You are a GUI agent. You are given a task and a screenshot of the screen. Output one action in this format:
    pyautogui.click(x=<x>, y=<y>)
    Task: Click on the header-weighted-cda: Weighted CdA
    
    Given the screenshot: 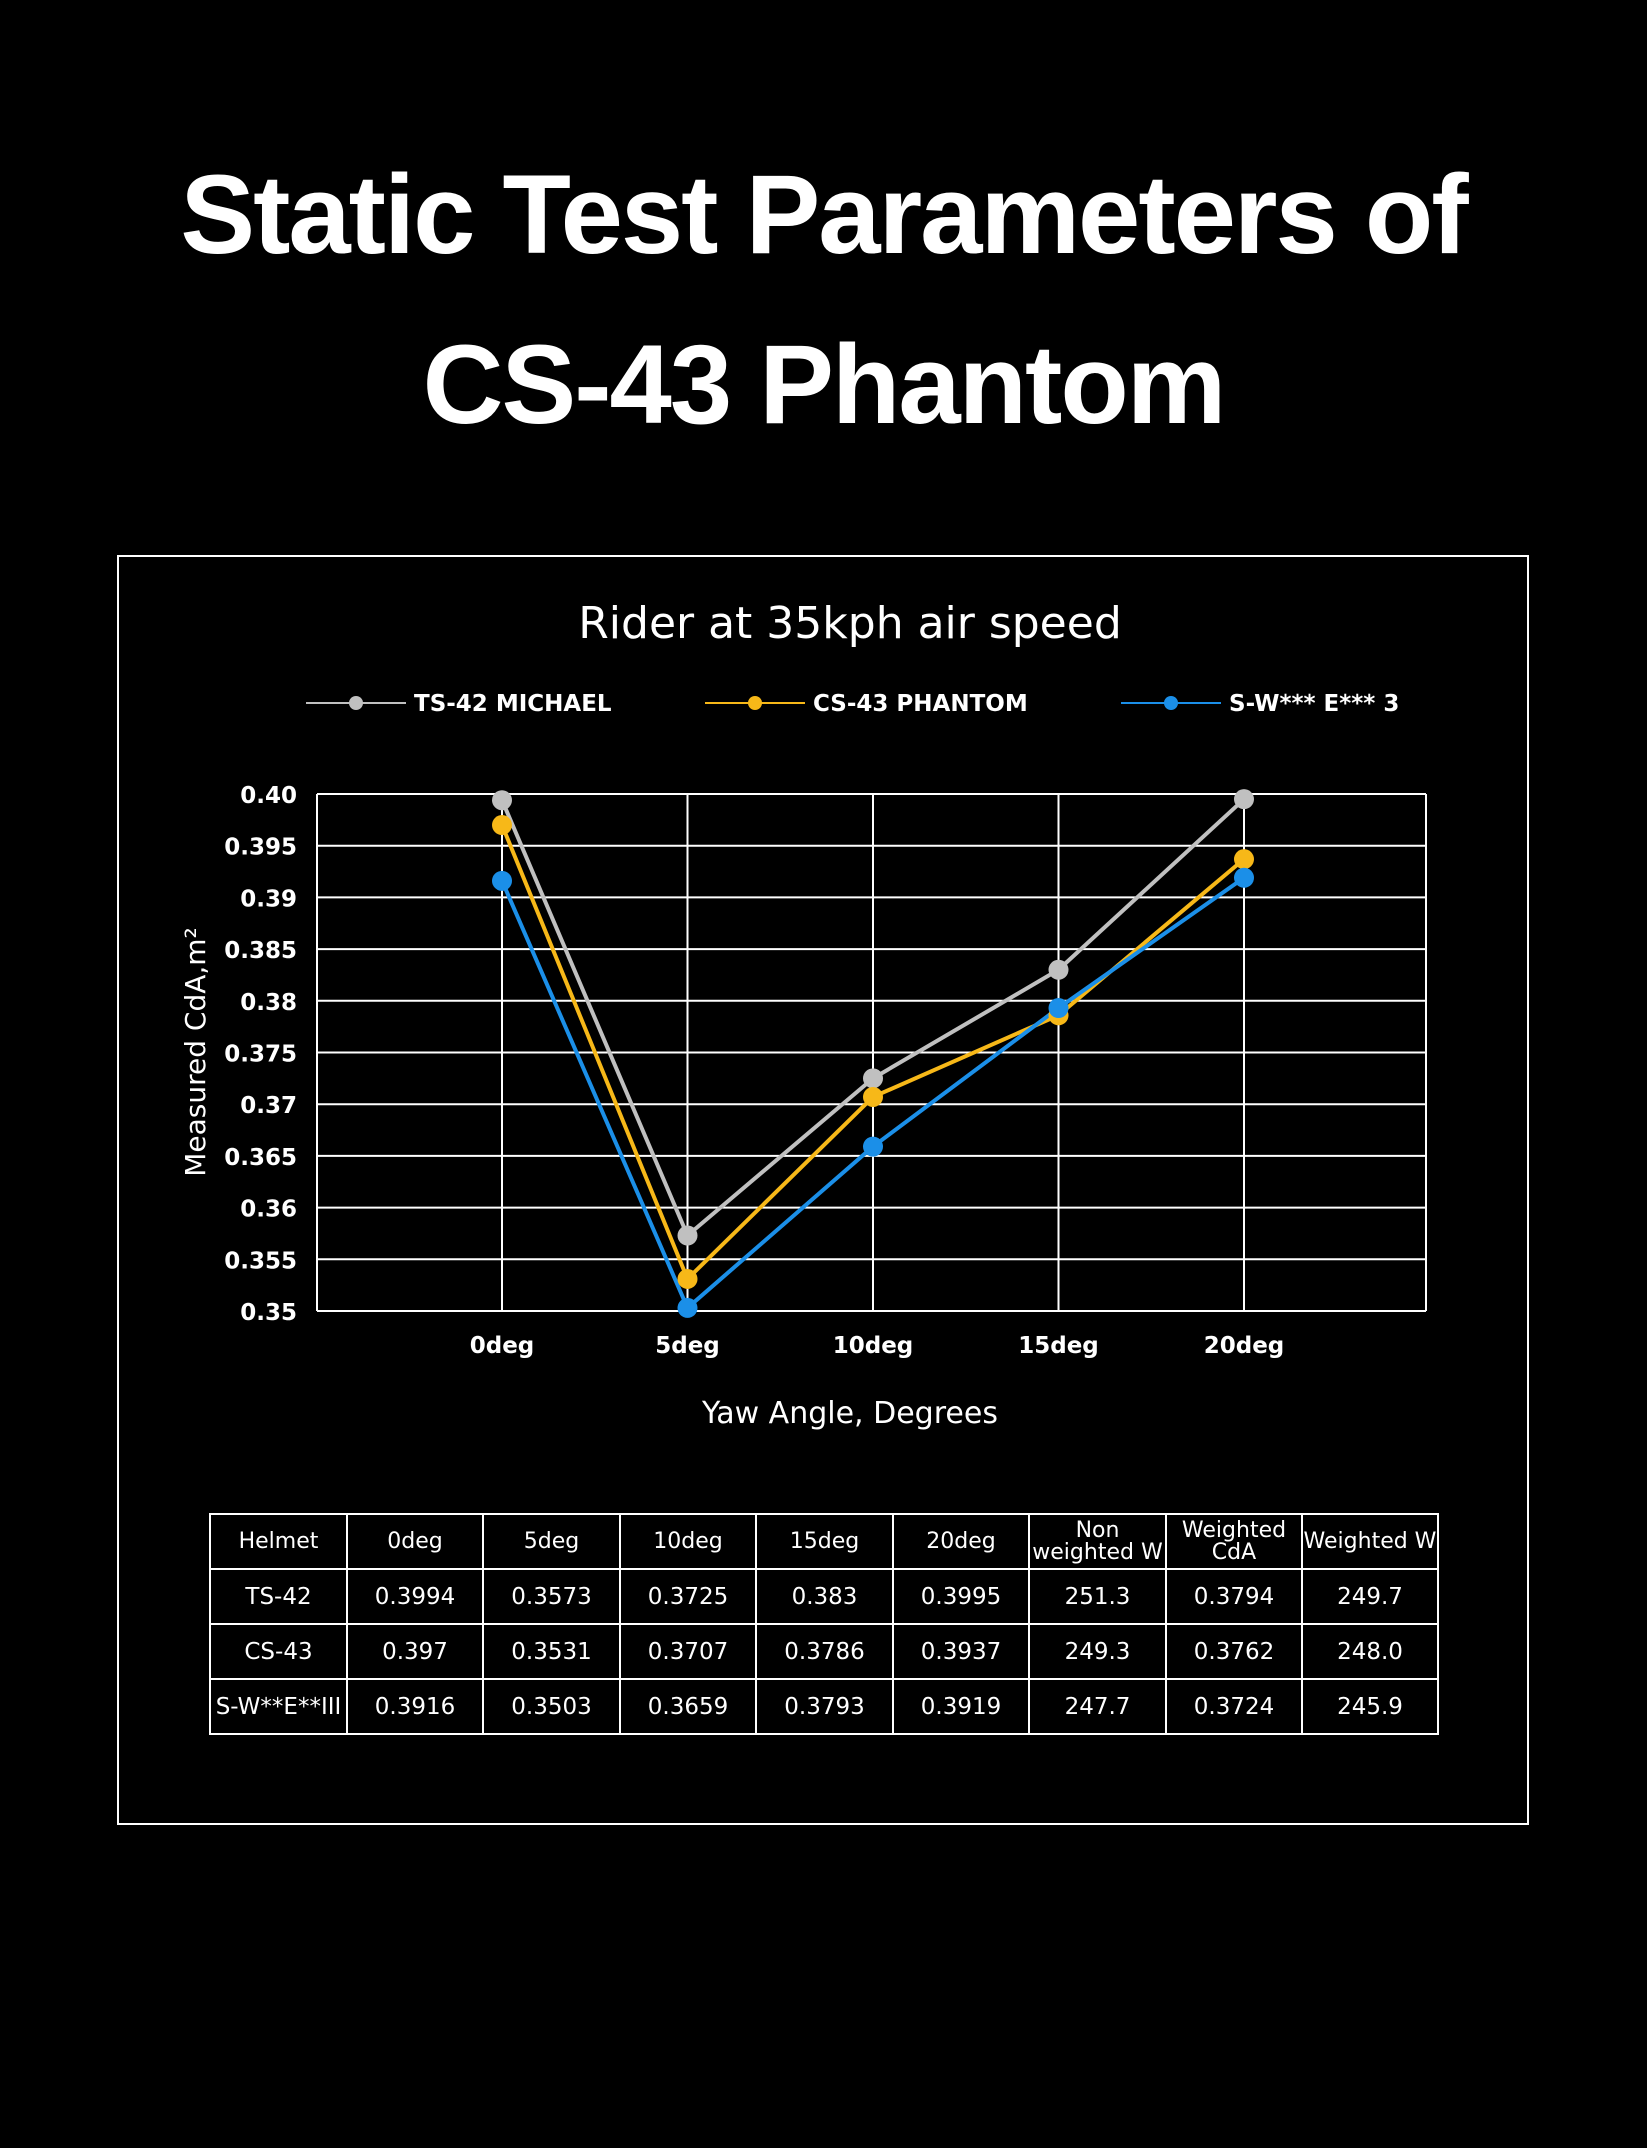 What is the action you would take?
    pyautogui.click(x=1234, y=1541)
    